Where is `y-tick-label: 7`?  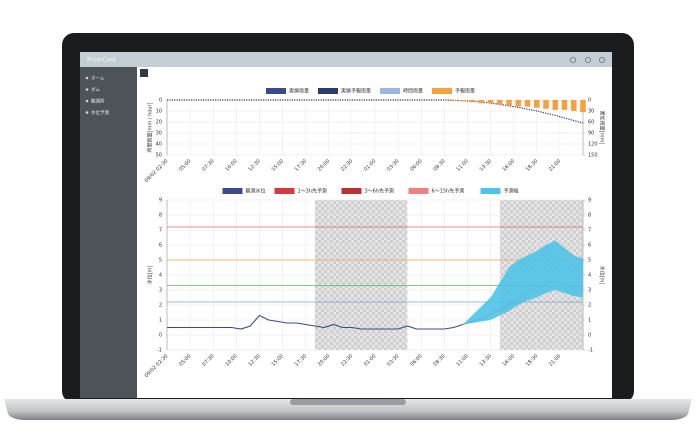 y-tick-label: 7 is located at coordinates (160, 231).